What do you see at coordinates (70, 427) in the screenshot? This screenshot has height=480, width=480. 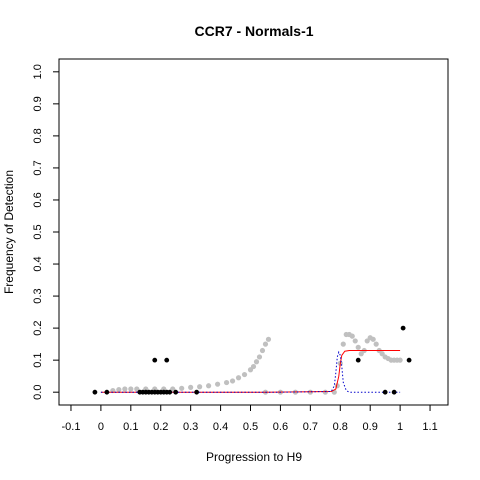 I see `x-tick-label: -0.1` at bounding box center [70, 427].